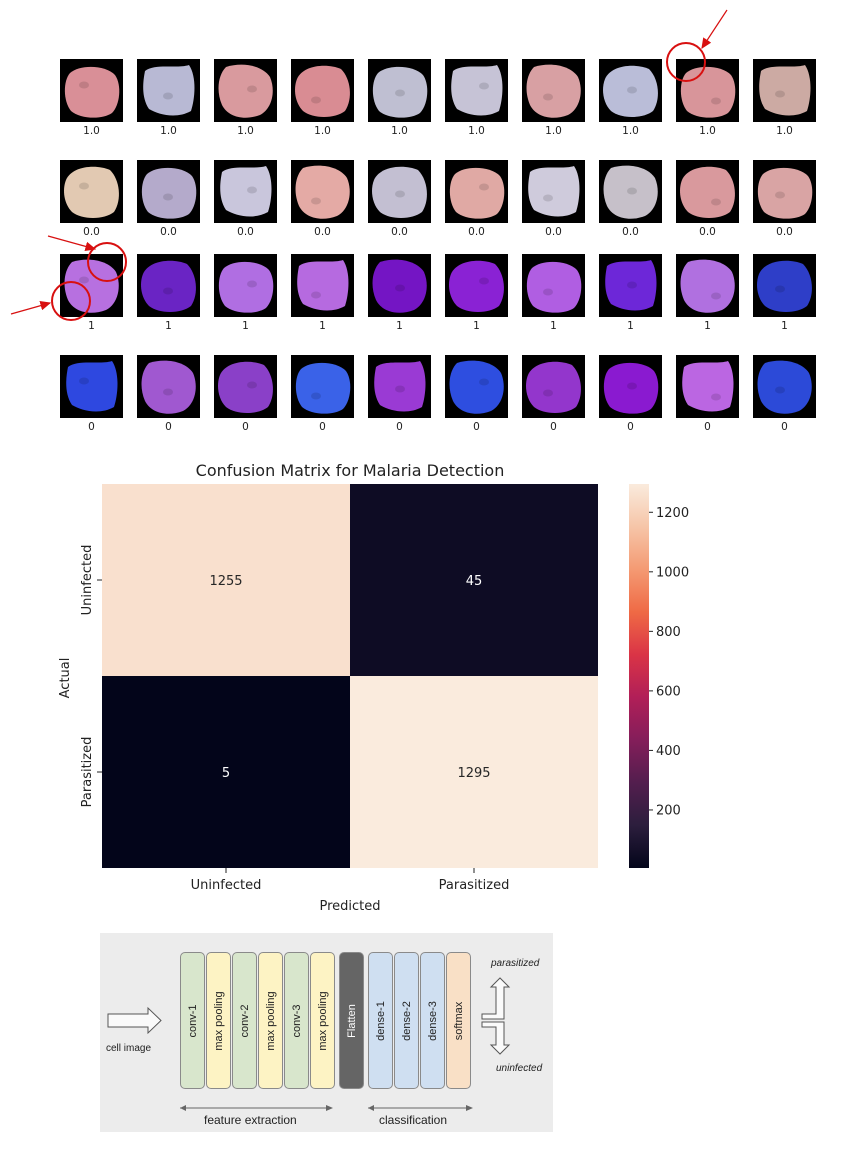 Image resolution: width=847 pixels, height=1162 pixels. I want to click on layer-label: softmax, so click(458, 1020).